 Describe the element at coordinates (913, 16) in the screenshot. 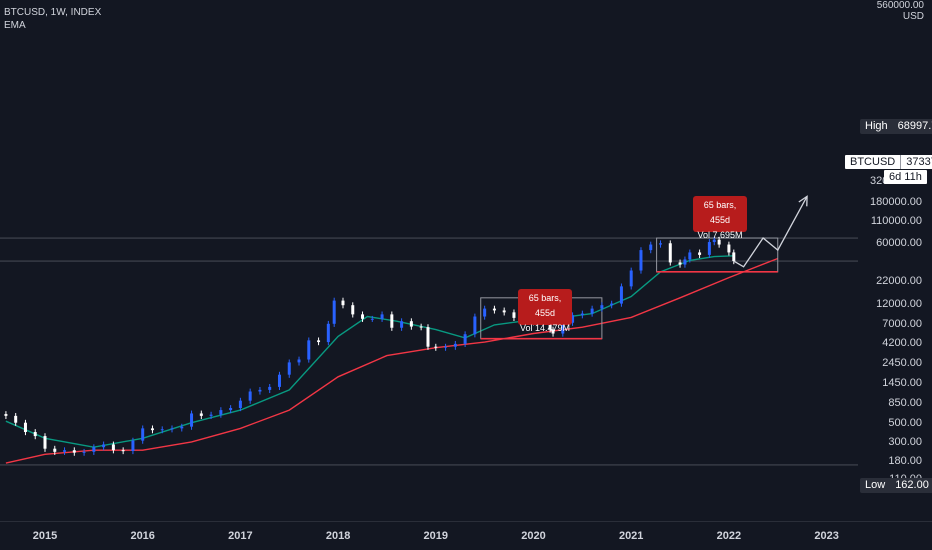

I see `currency-label: USD` at that location.